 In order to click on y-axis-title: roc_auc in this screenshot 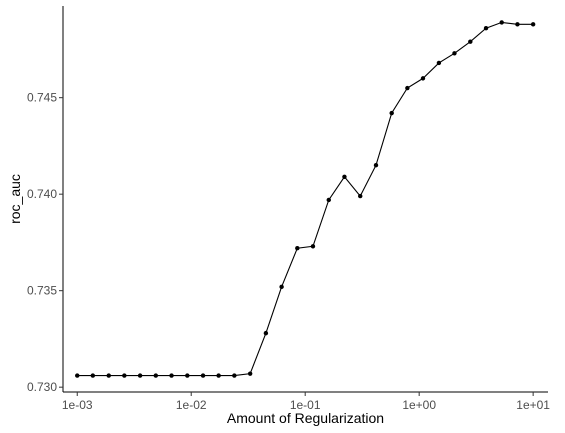, I will do `click(15, 199)`.